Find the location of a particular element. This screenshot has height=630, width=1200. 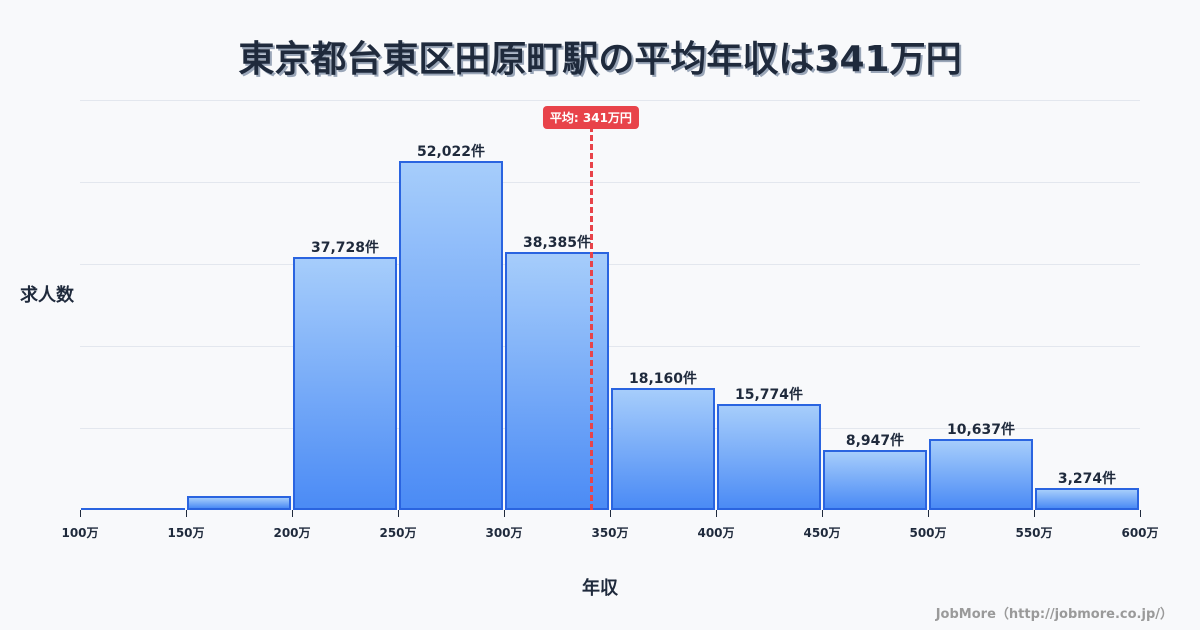

x-tick-label: 550万 is located at coordinates (1034, 533).